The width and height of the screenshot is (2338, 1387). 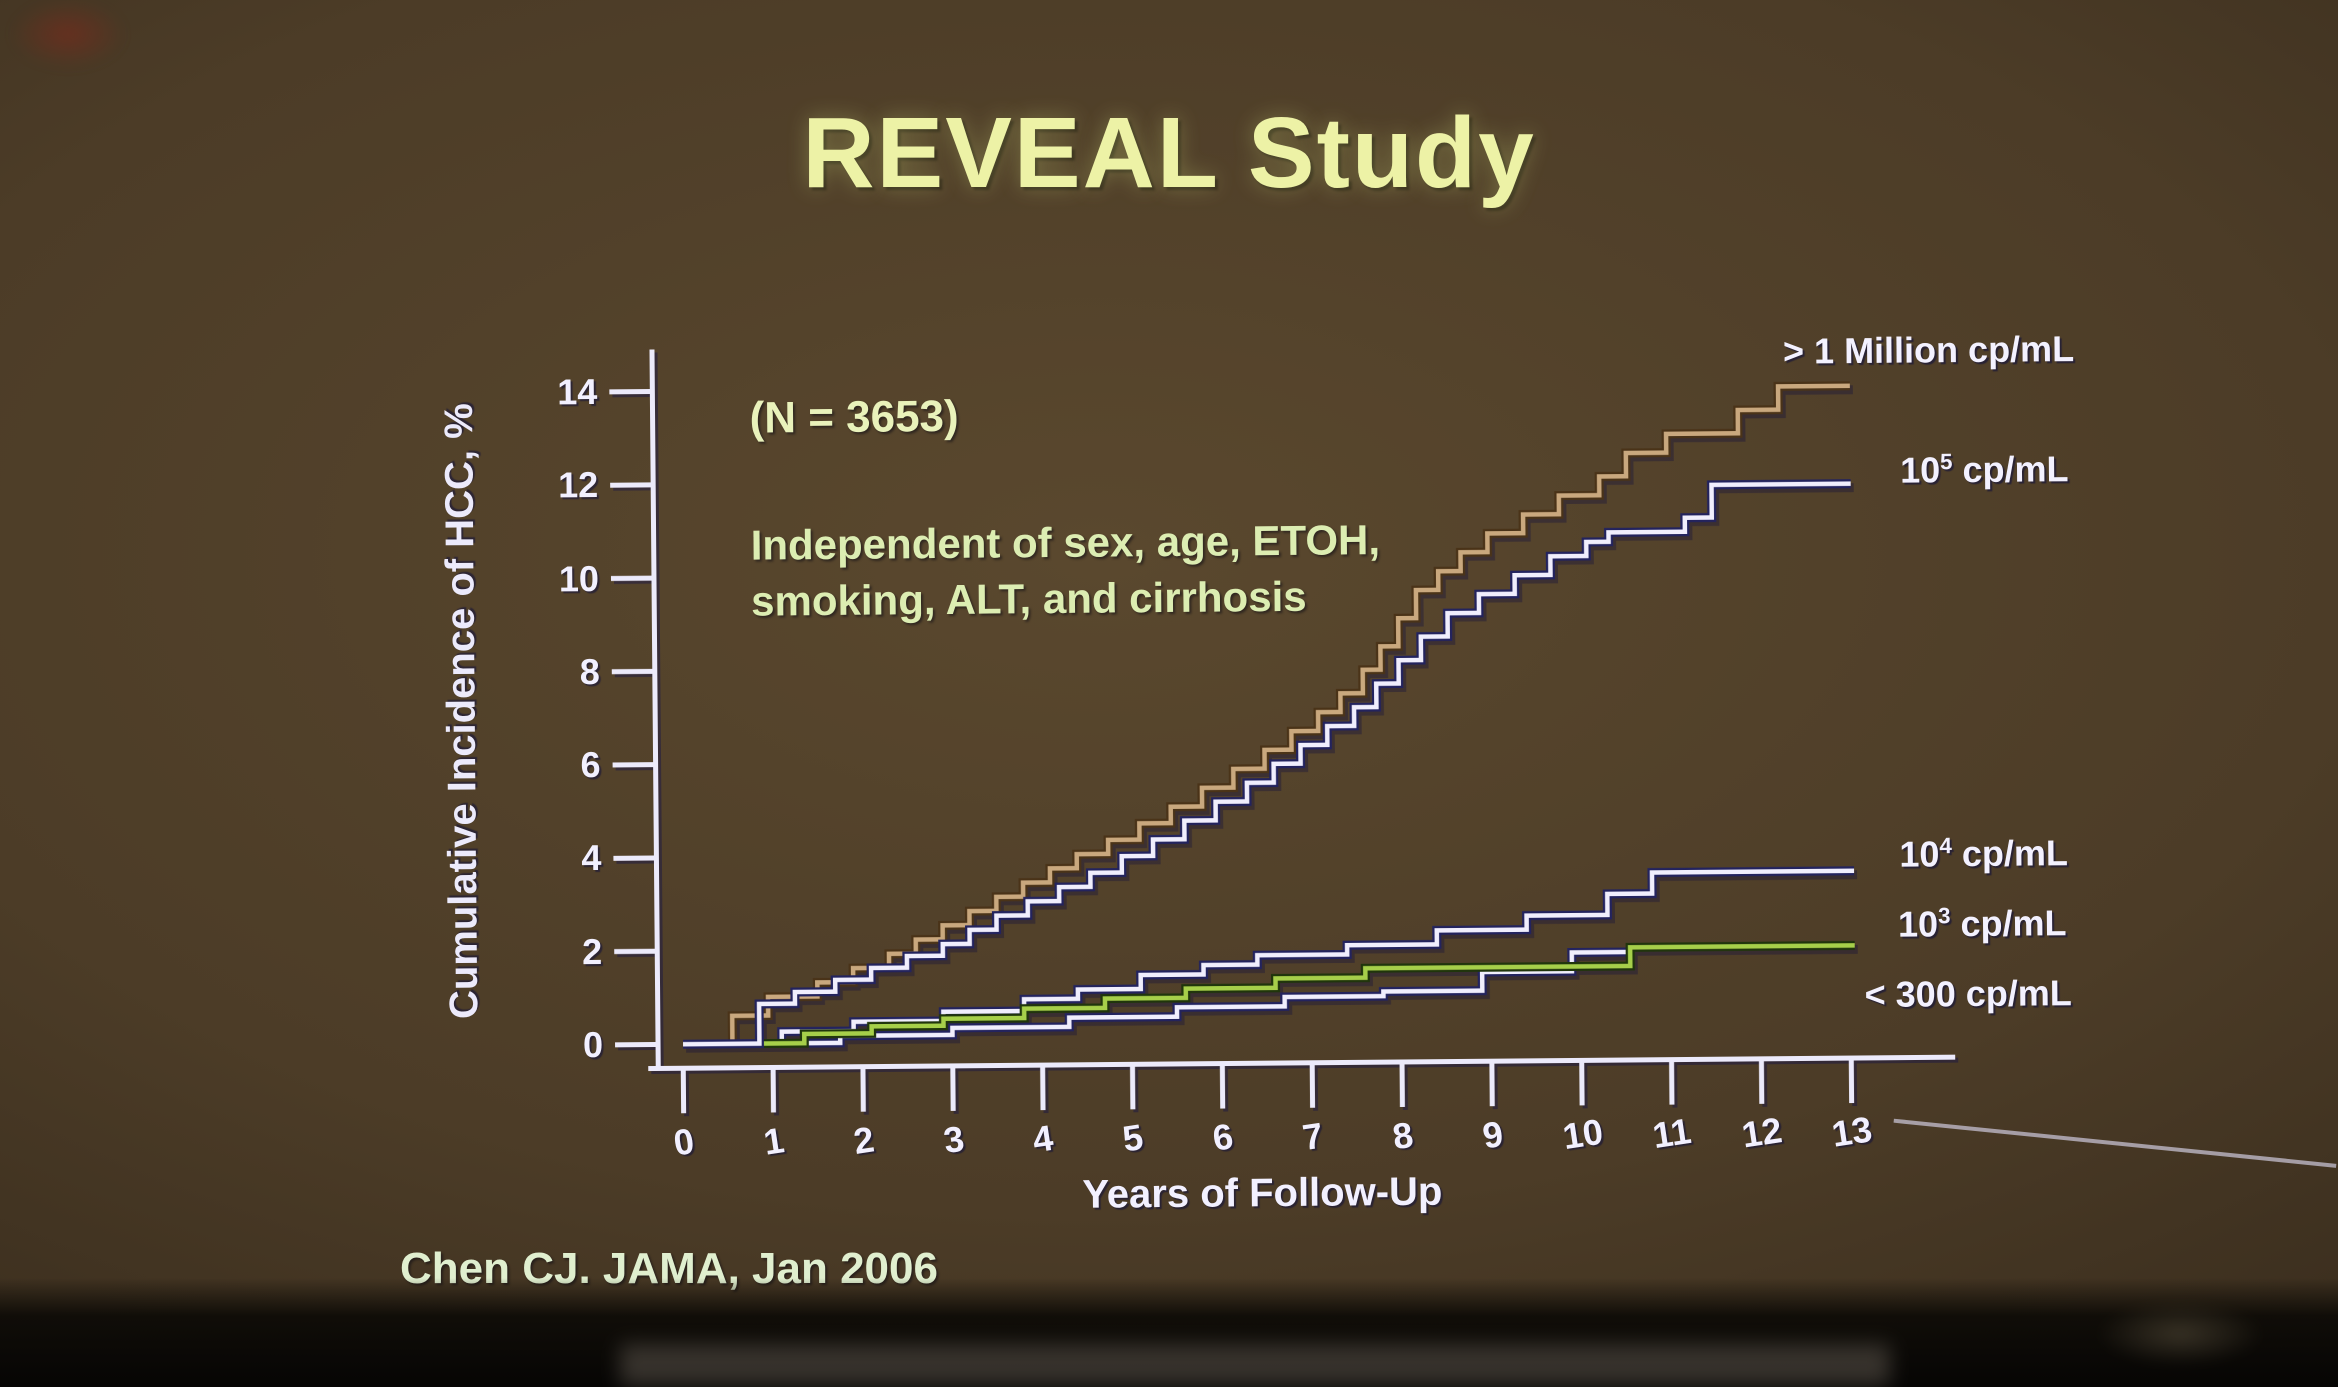 What do you see at coordinates (1851, 1131) in the screenshot?
I see `x-tick-label: 13` at bounding box center [1851, 1131].